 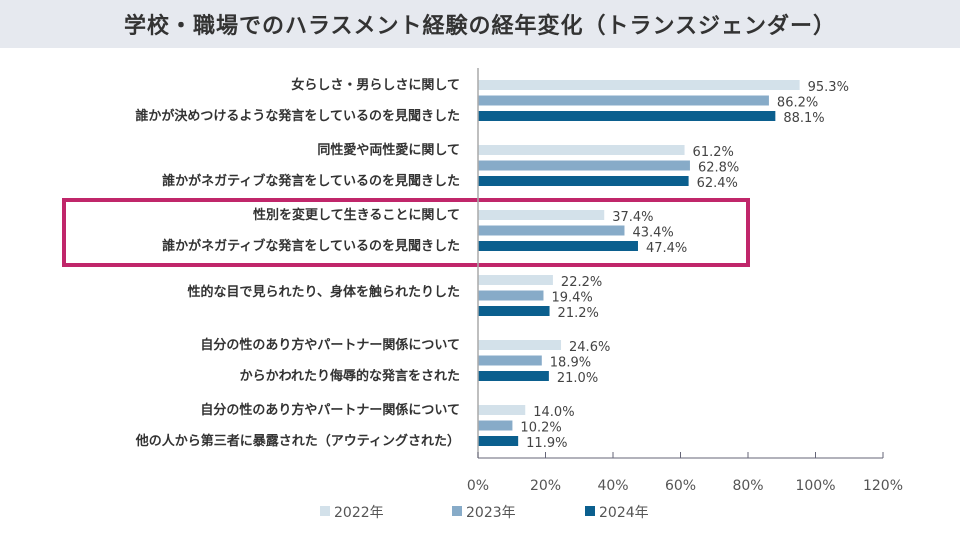 I want to click on highlight-box, so click(x=406, y=232).